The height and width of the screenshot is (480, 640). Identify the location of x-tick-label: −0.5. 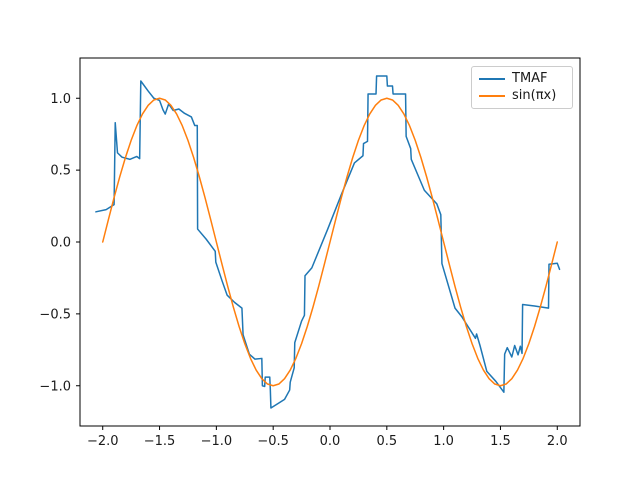
(273, 441).